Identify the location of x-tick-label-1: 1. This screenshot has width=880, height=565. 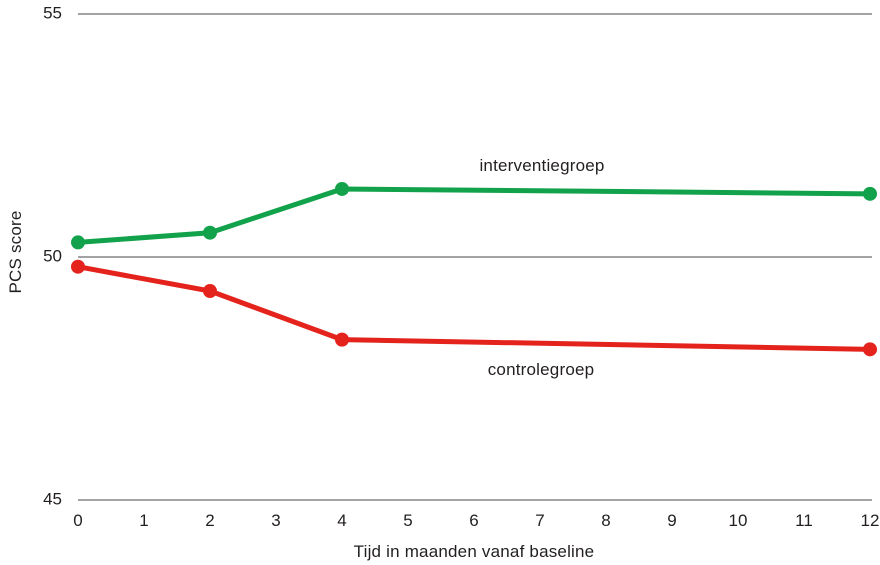
(144, 520).